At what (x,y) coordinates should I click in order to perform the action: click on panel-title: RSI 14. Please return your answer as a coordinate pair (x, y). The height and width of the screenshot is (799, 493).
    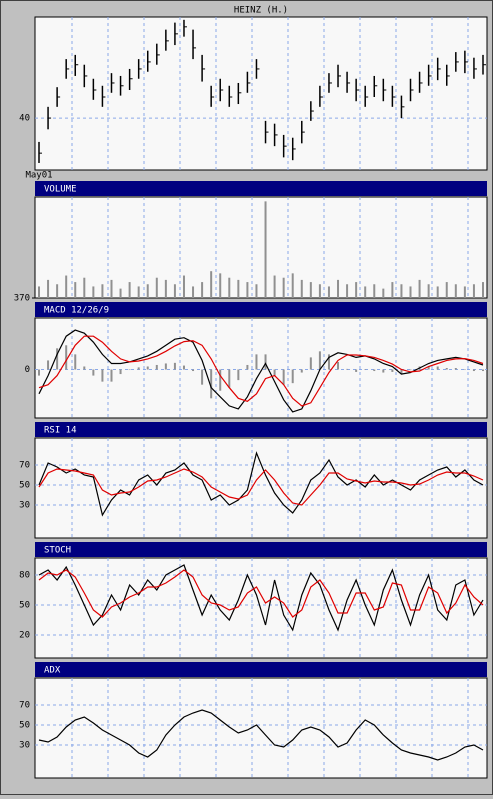
    Looking at the image, I should click on (60, 431).